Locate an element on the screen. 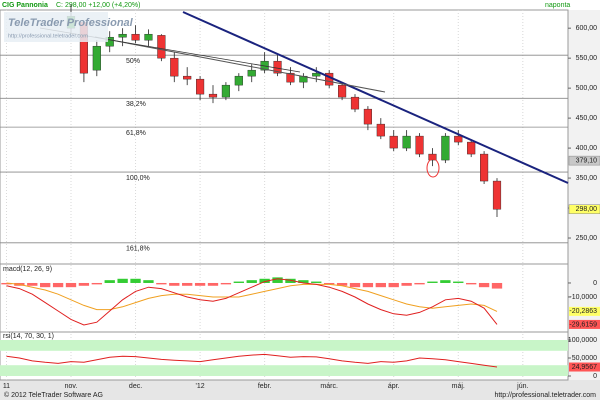 This screenshot has height=400, width=600. y-tick-label: 500,00 is located at coordinates (587, 88).